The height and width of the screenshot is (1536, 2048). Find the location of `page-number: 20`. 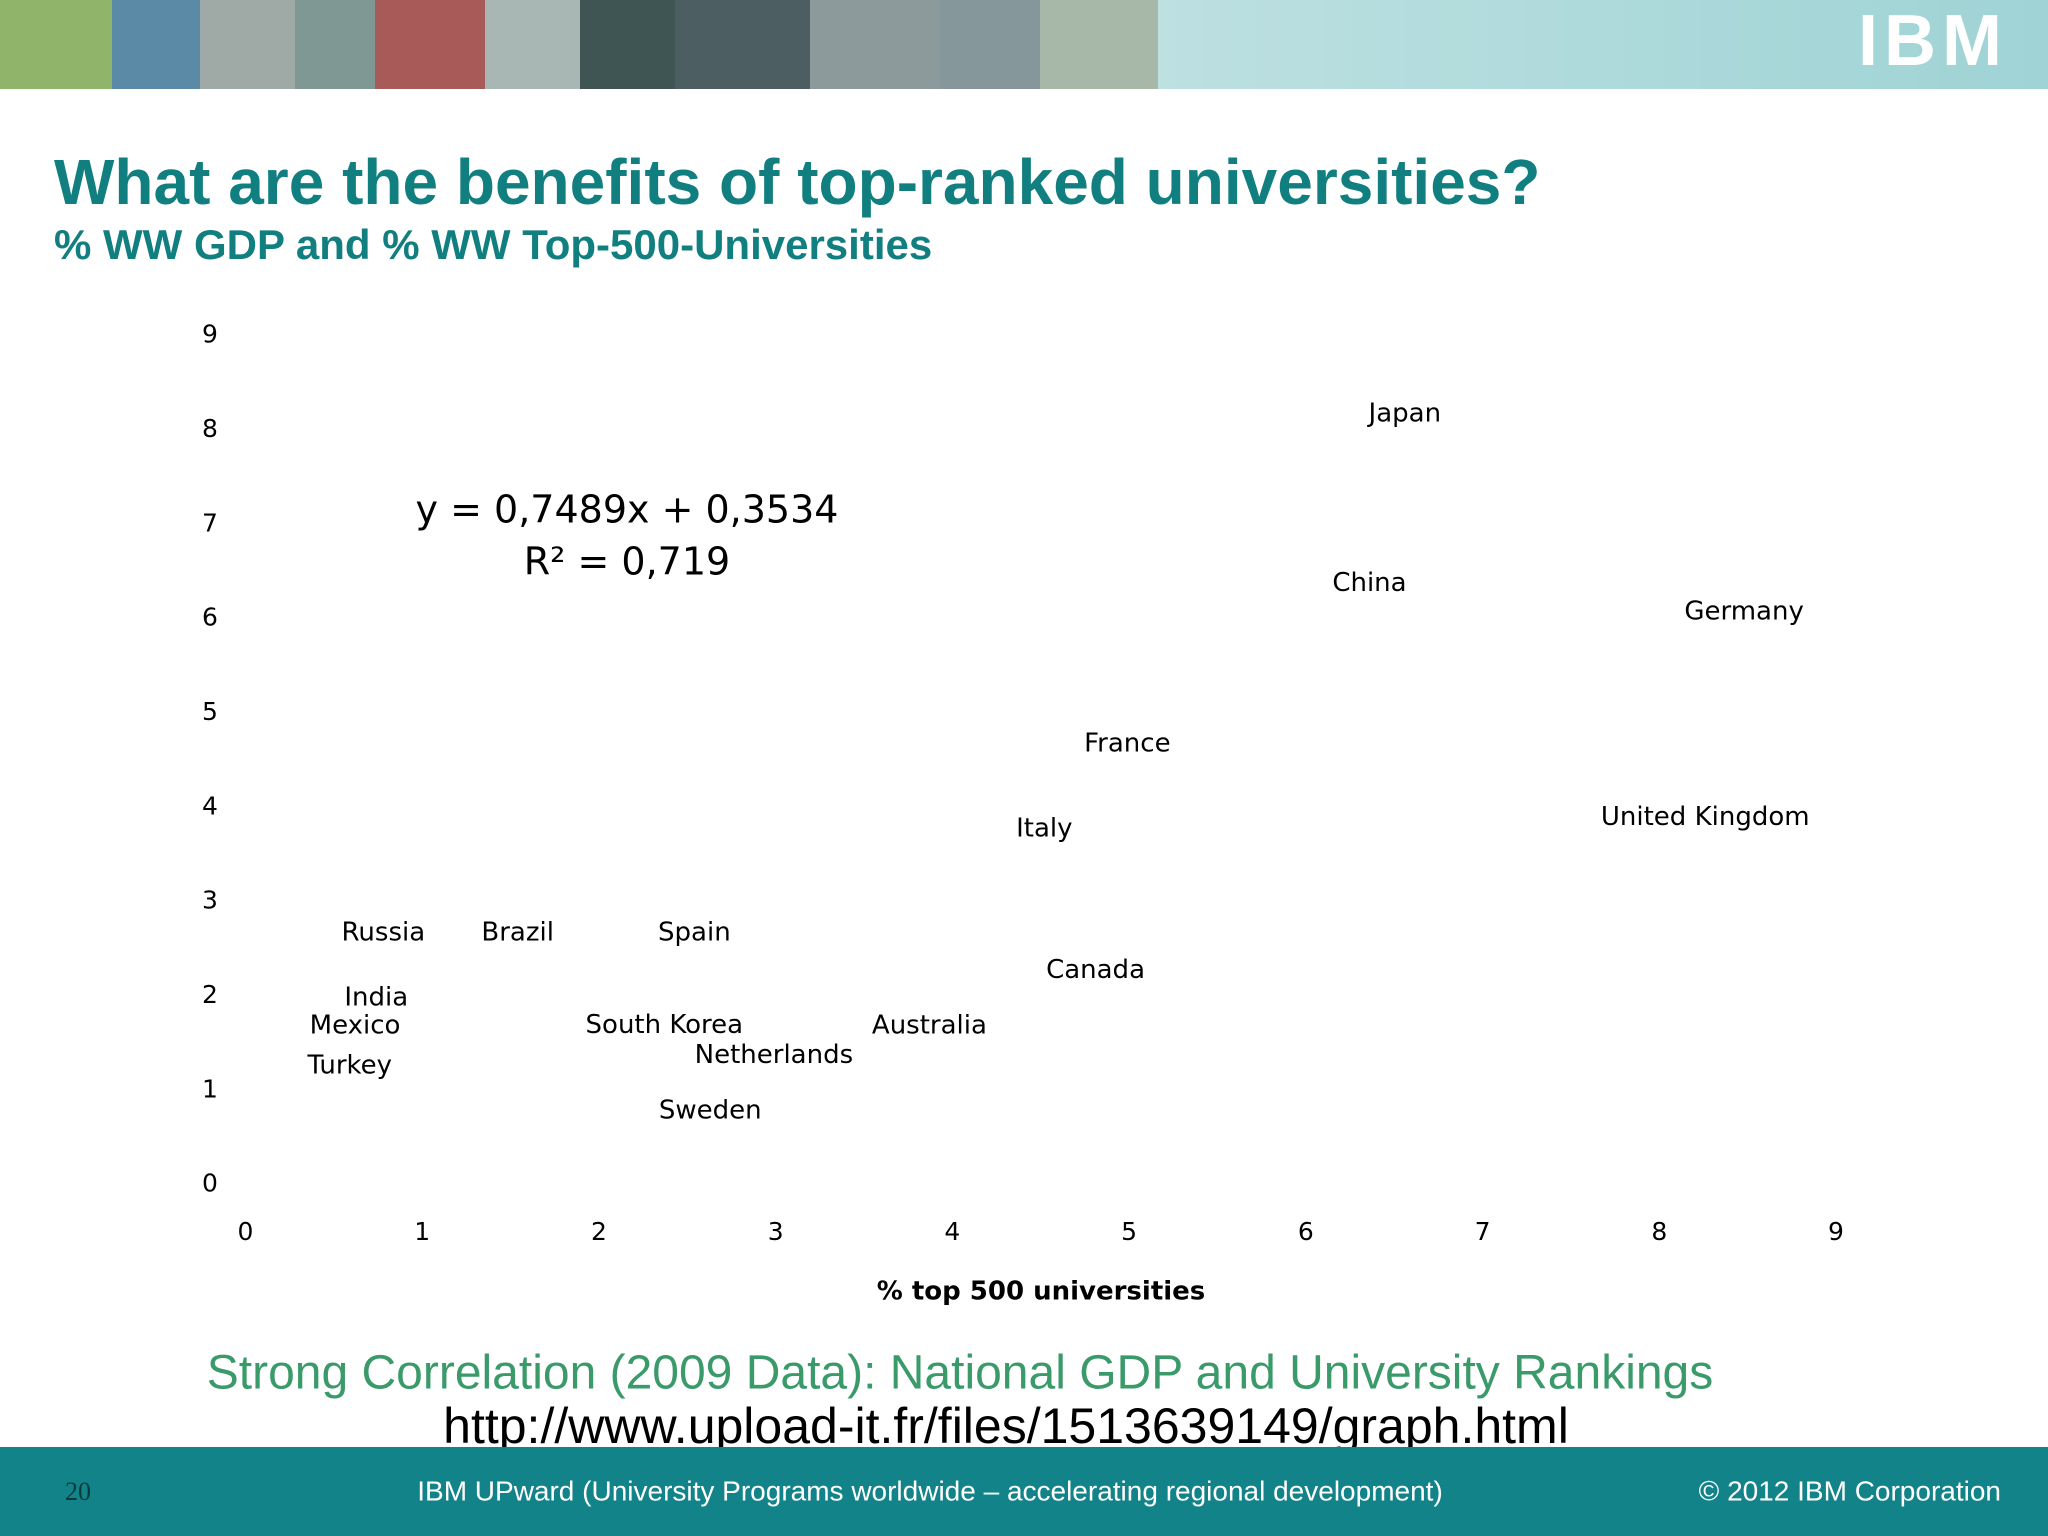

page-number: 20 is located at coordinates (78, 1491).